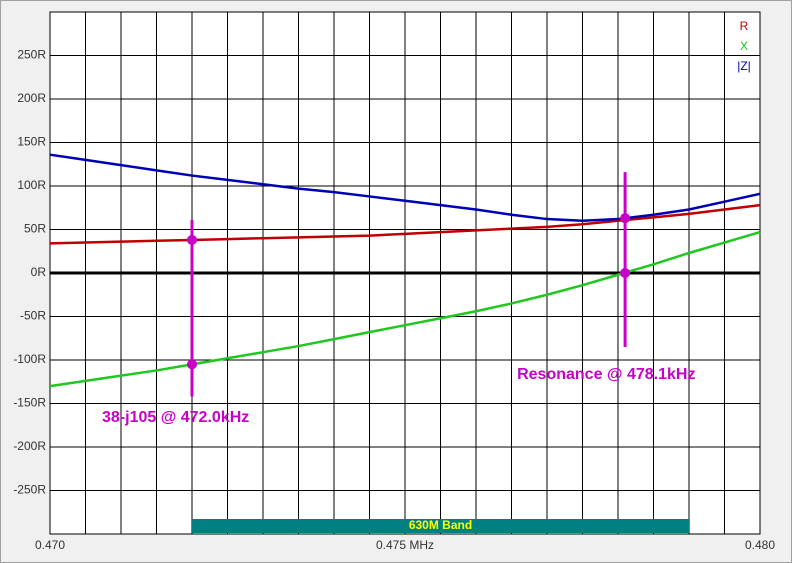 The image size is (792, 563). I want to click on band-label: 630M Band, so click(440, 525).